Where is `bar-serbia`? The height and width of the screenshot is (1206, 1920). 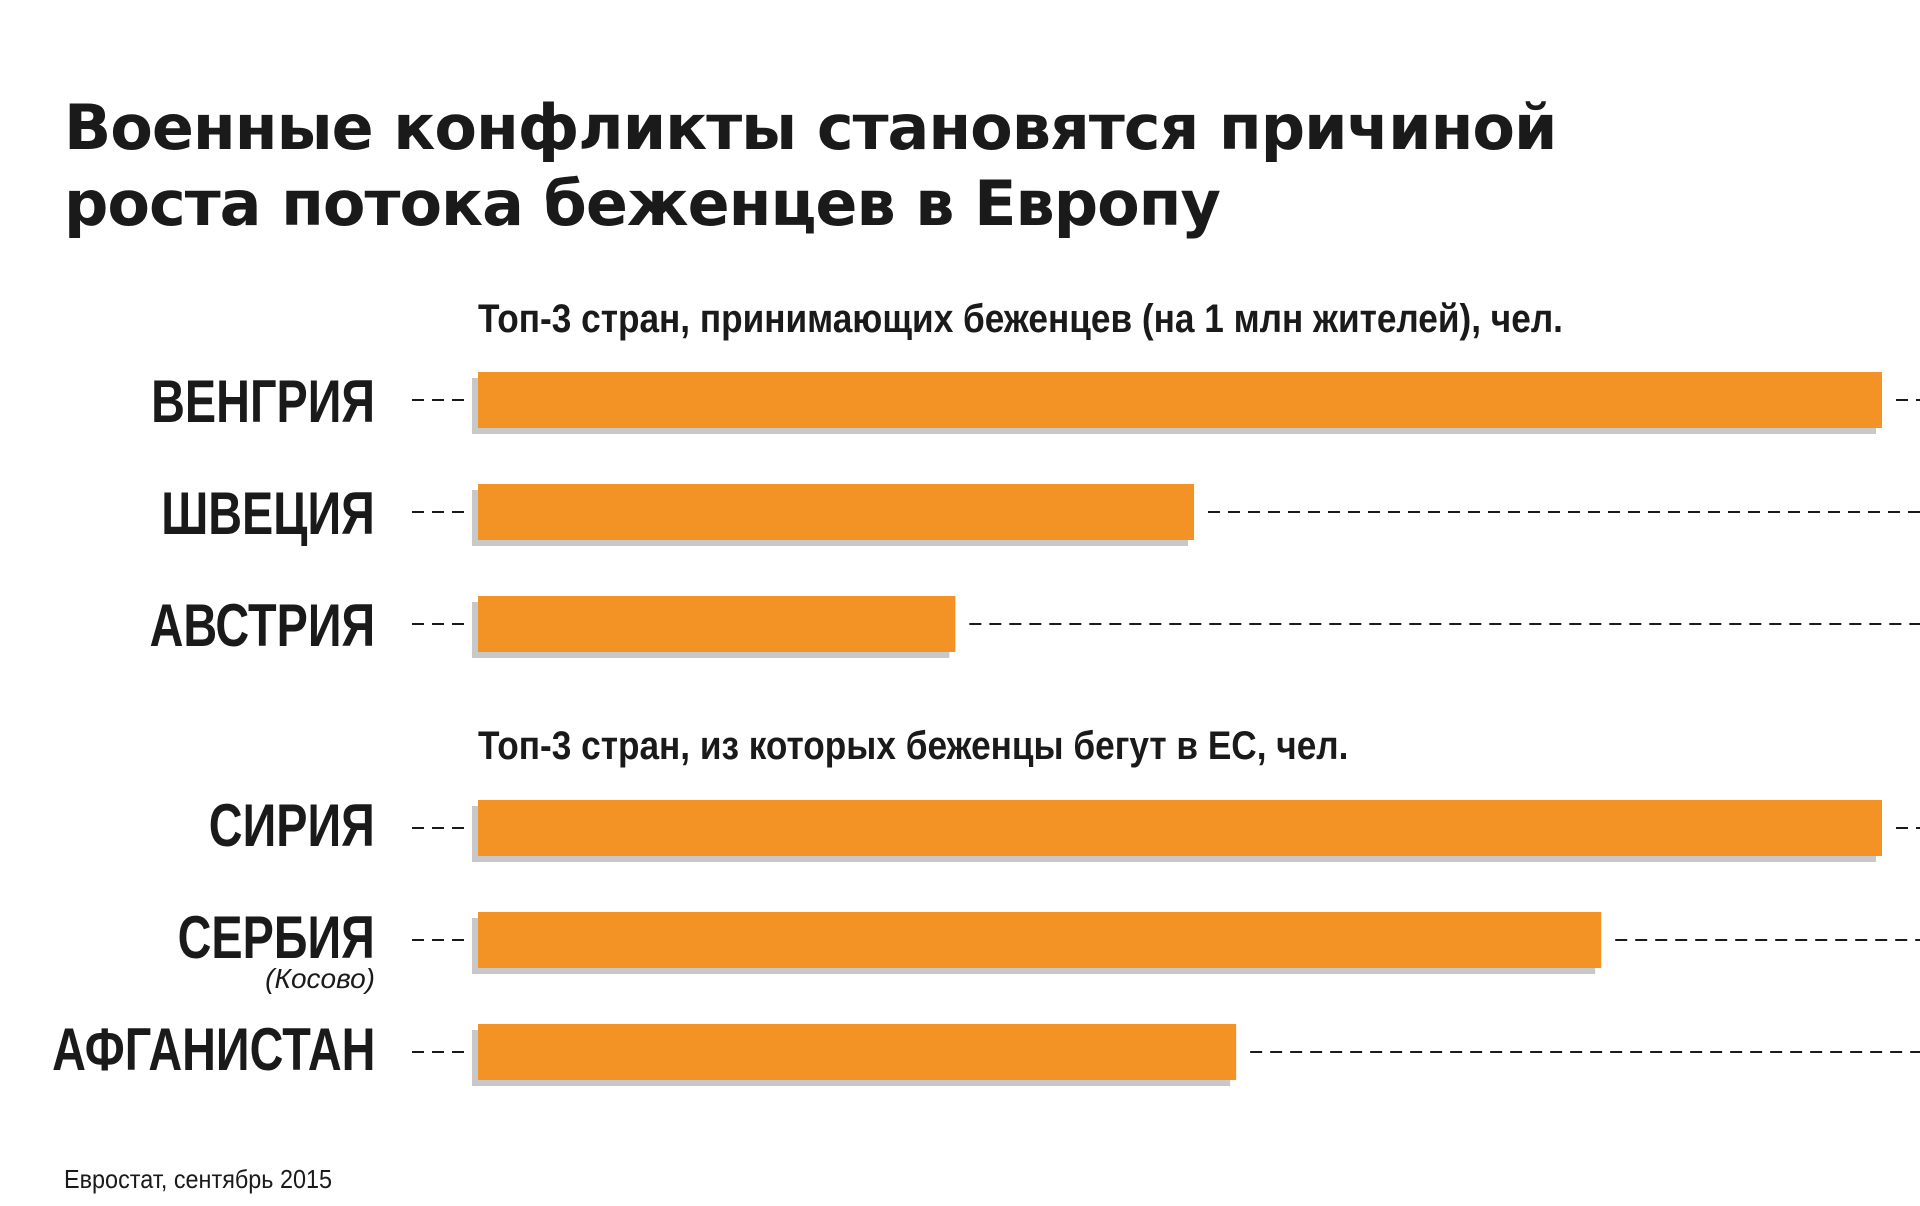 bar-serbia is located at coordinates (1040, 940).